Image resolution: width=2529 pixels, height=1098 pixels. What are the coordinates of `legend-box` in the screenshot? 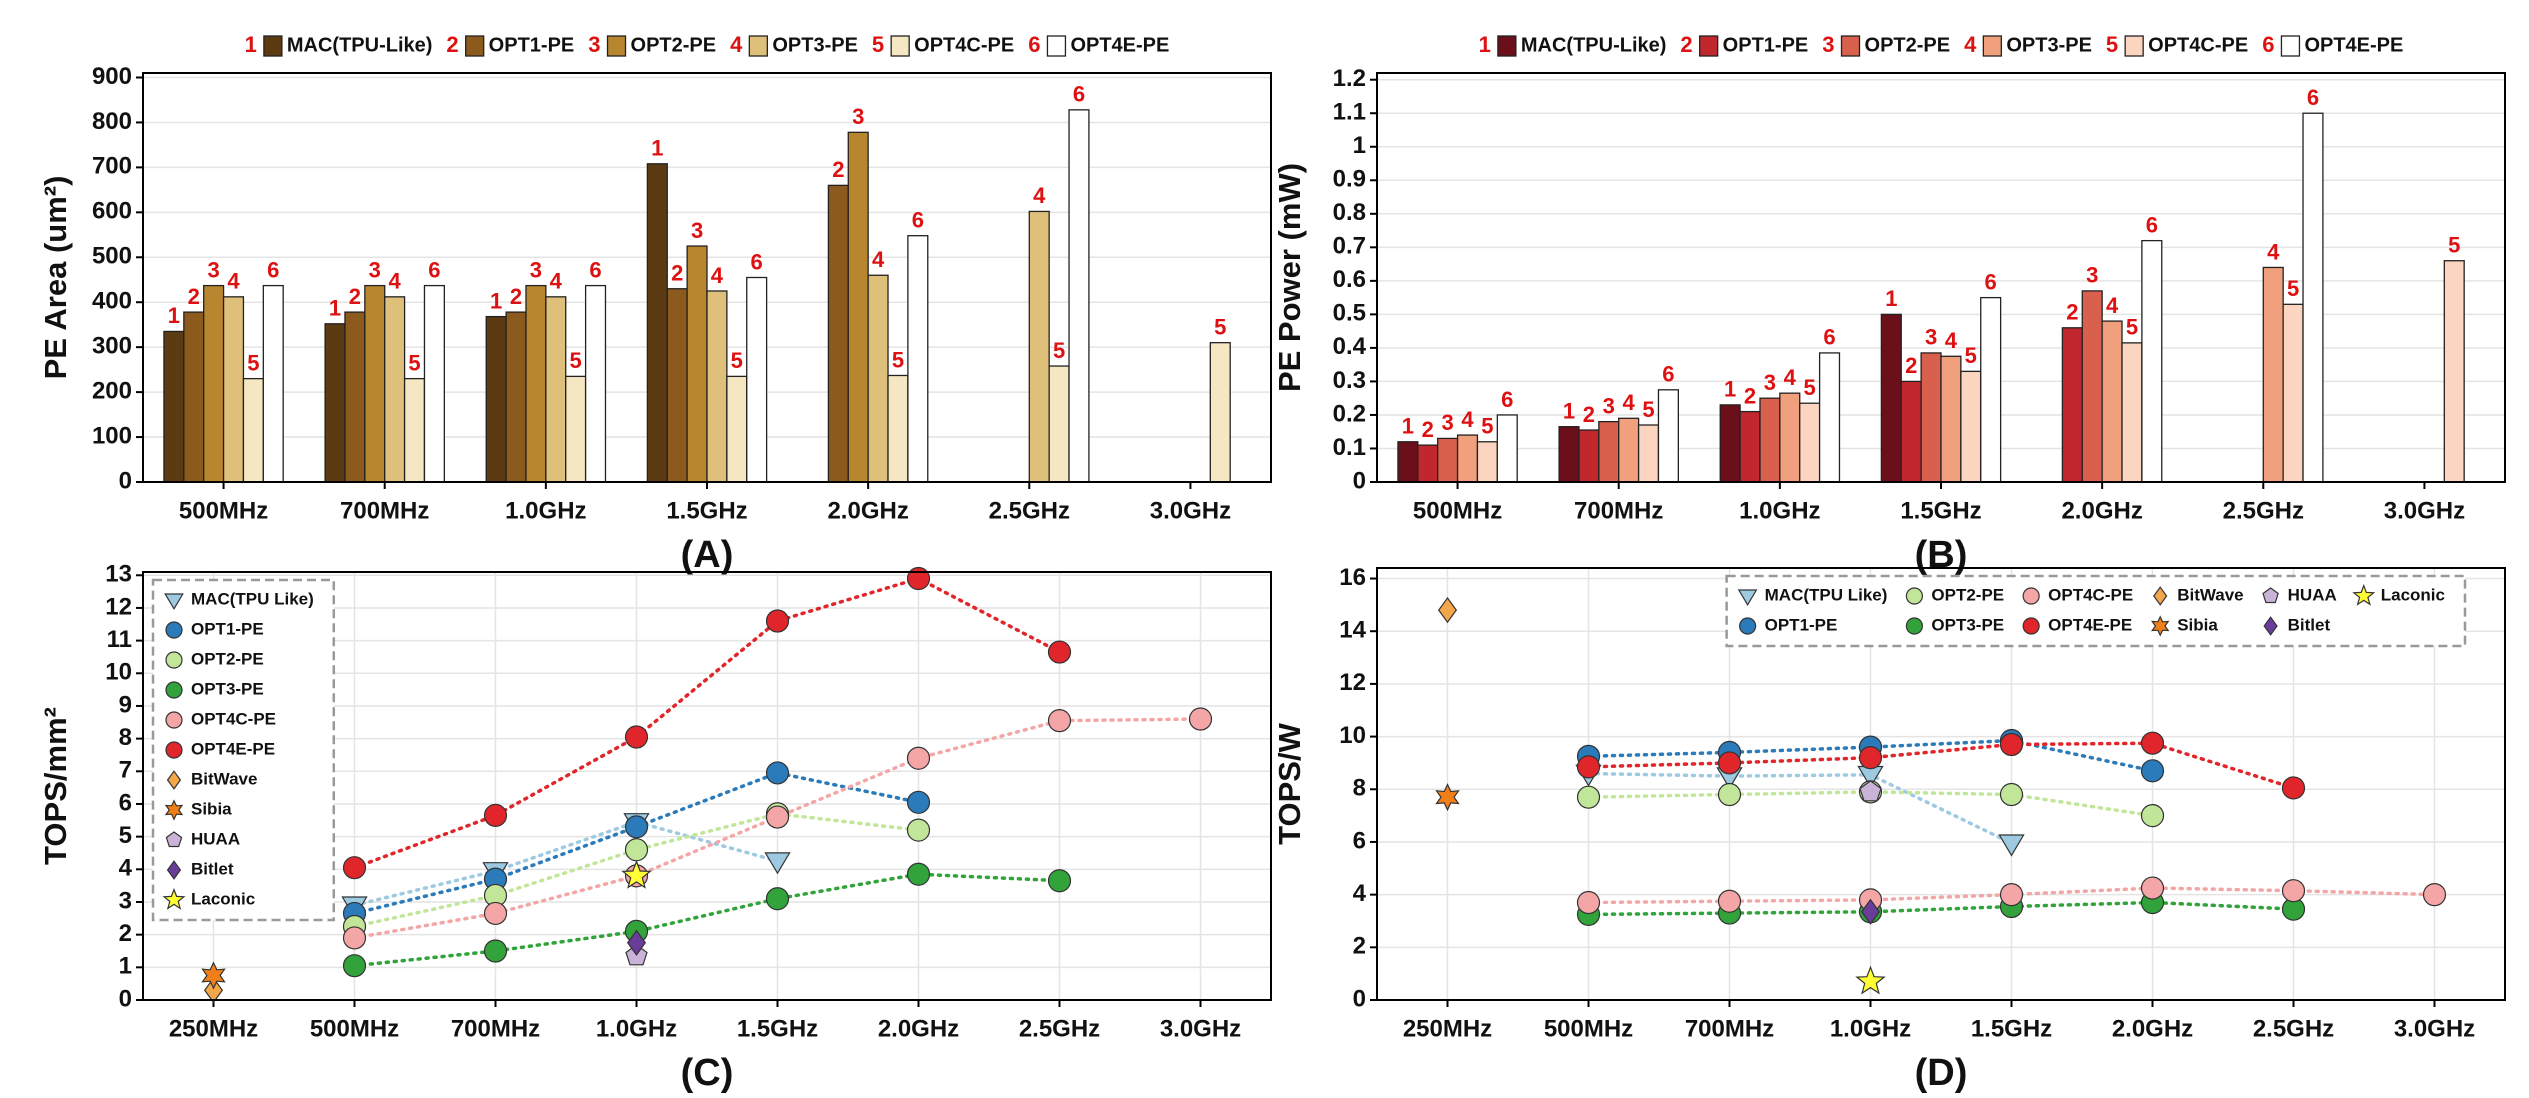 It's located at (2096, 611).